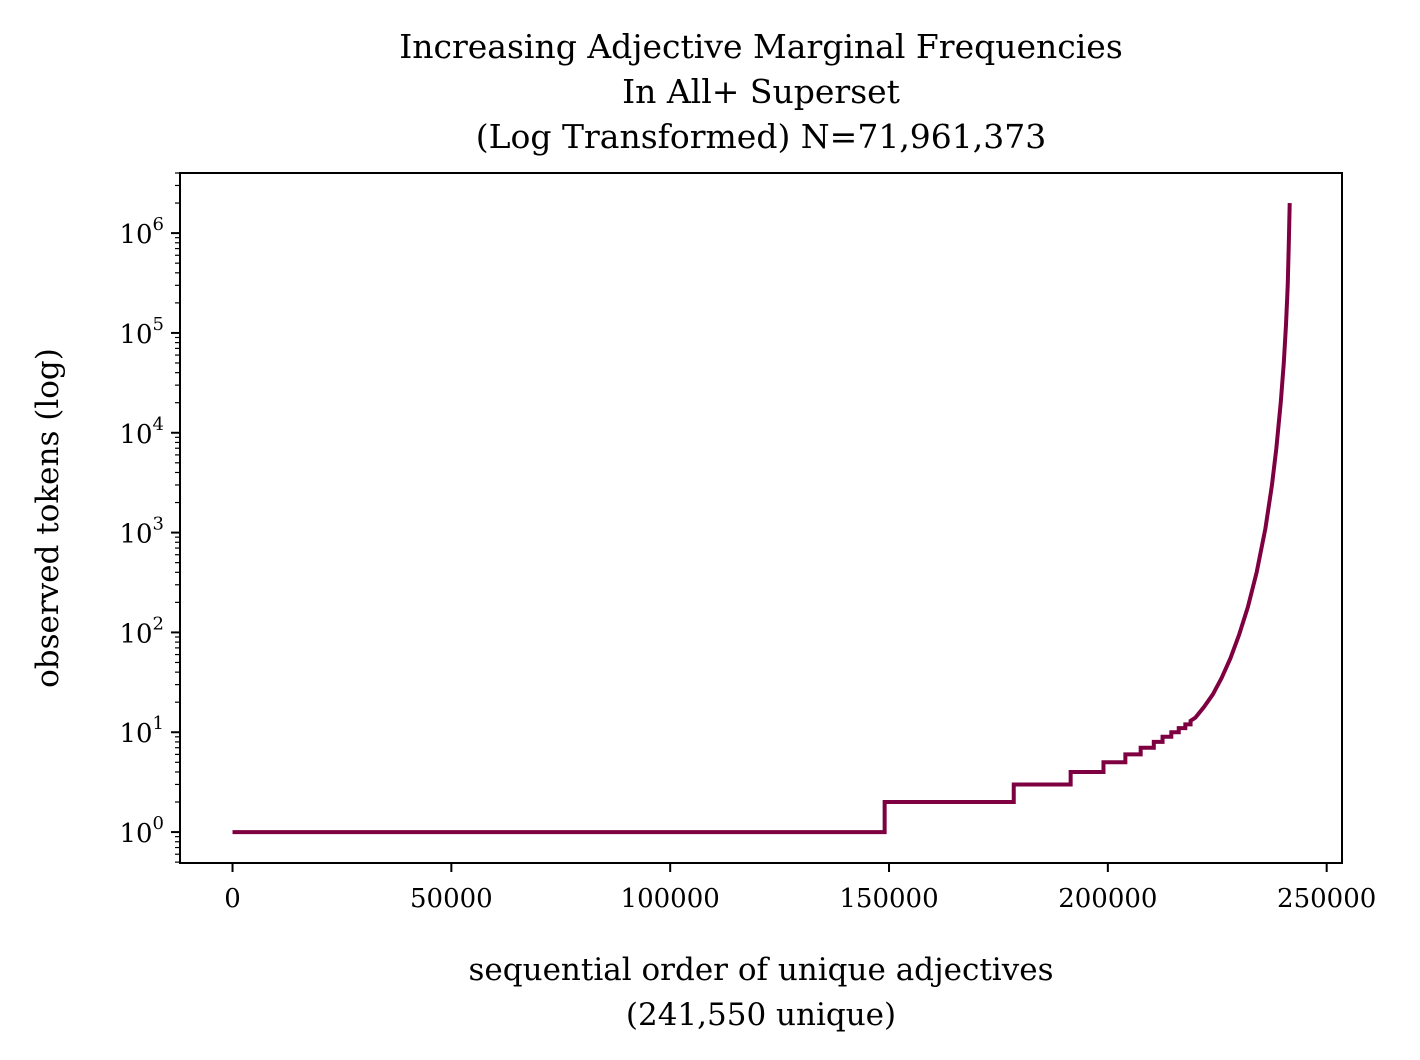 Image resolution: width=1420 pixels, height=1060 pixels. Describe the element at coordinates (48, 518) in the screenshot. I see `y-axis-label: observed tokens (log)` at that location.